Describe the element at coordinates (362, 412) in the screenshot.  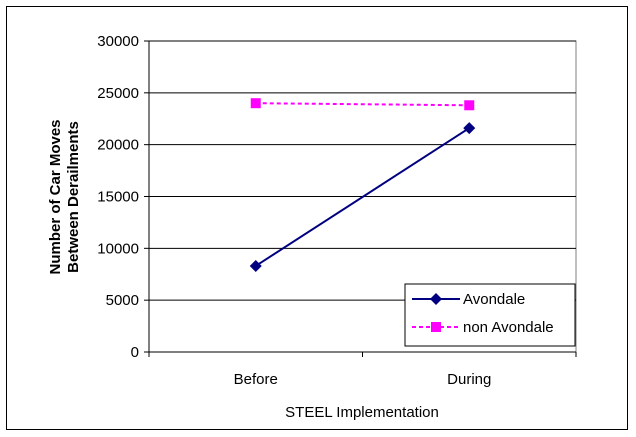
I see `x-axis-title: STEEL Implementation` at that location.